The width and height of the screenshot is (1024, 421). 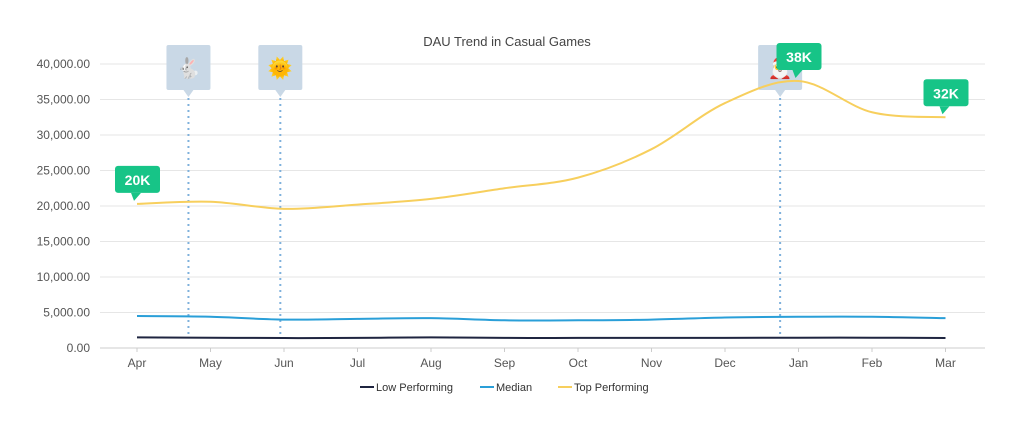 I want to click on x-tick-label: Sep, so click(x=505, y=363).